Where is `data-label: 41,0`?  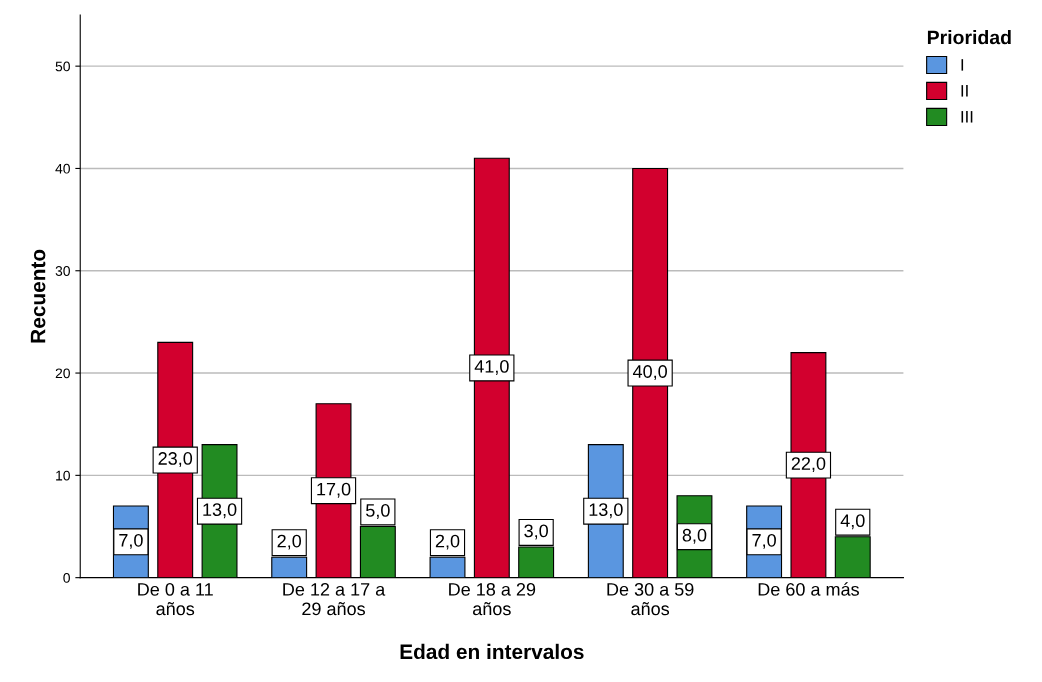
data-label: 41,0 is located at coordinates (491, 367).